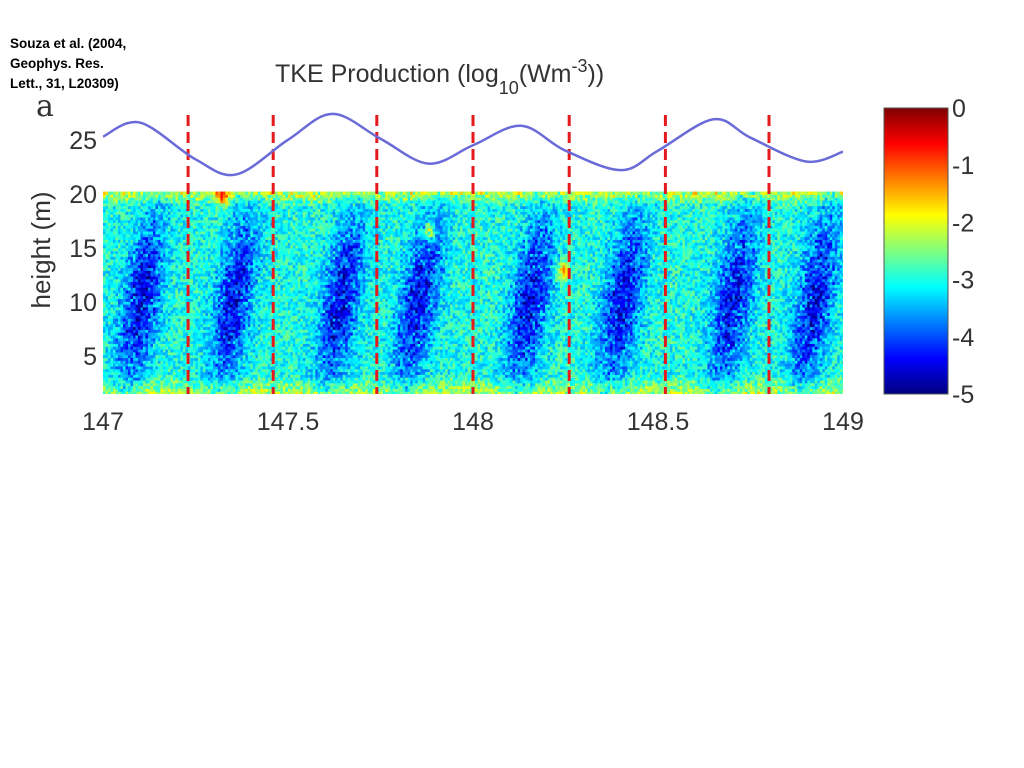  What do you see at coordinates (41, 249) in the screenshot?
I see `y-axis-label: height (m)` at bounding box center [41, 249].